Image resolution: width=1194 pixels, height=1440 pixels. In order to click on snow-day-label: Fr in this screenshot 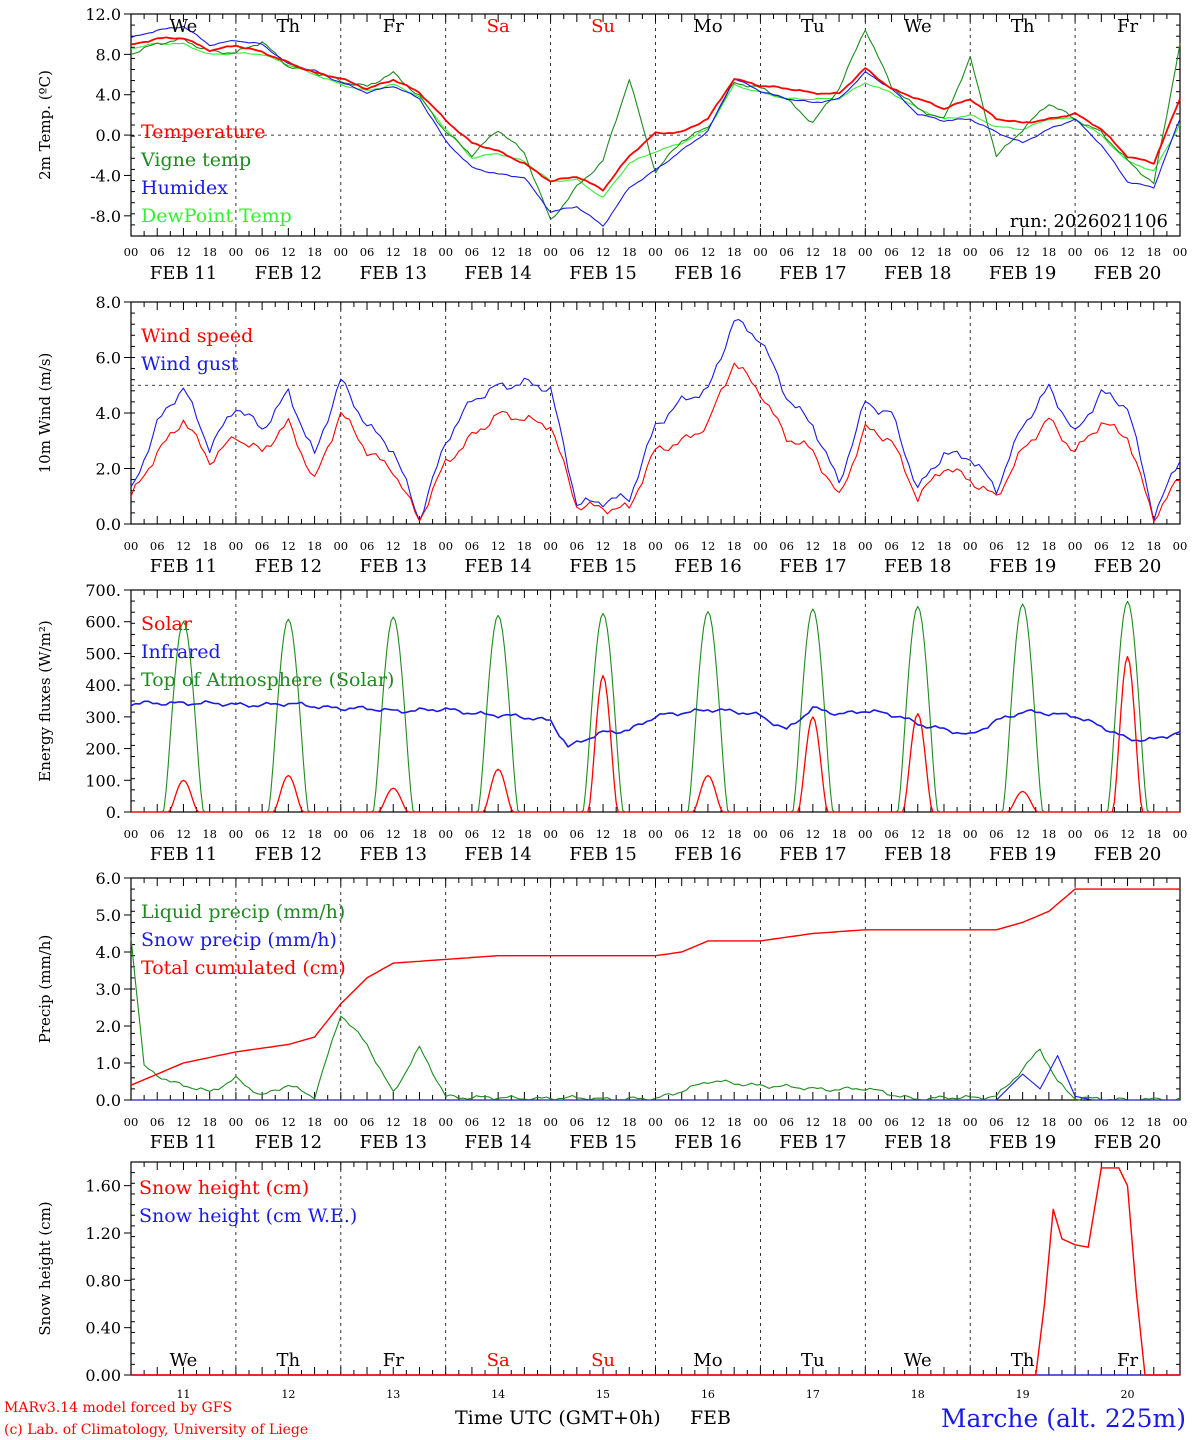, I will do `click(393, 1360)`.